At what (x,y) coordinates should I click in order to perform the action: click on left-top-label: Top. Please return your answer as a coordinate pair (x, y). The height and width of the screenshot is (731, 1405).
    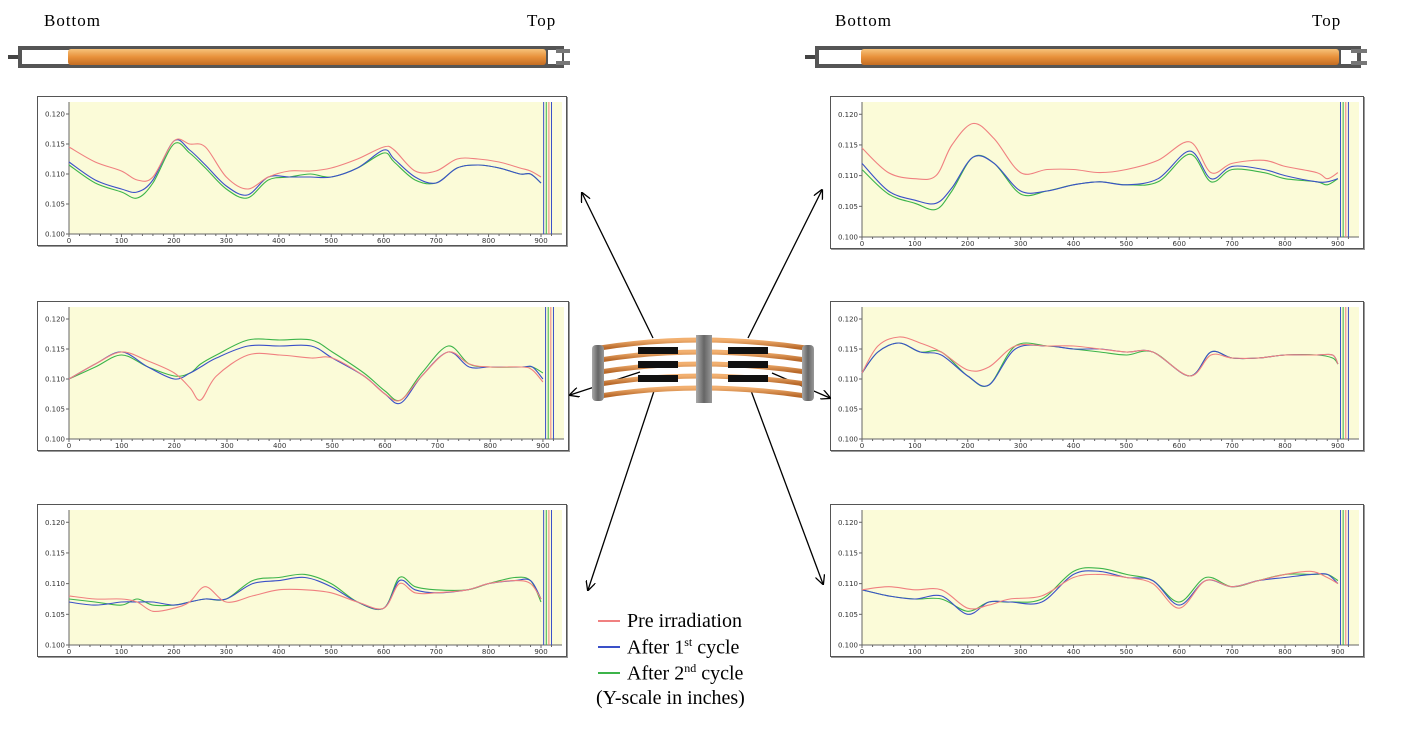
    Looking at the image, I should click on (542, 20).